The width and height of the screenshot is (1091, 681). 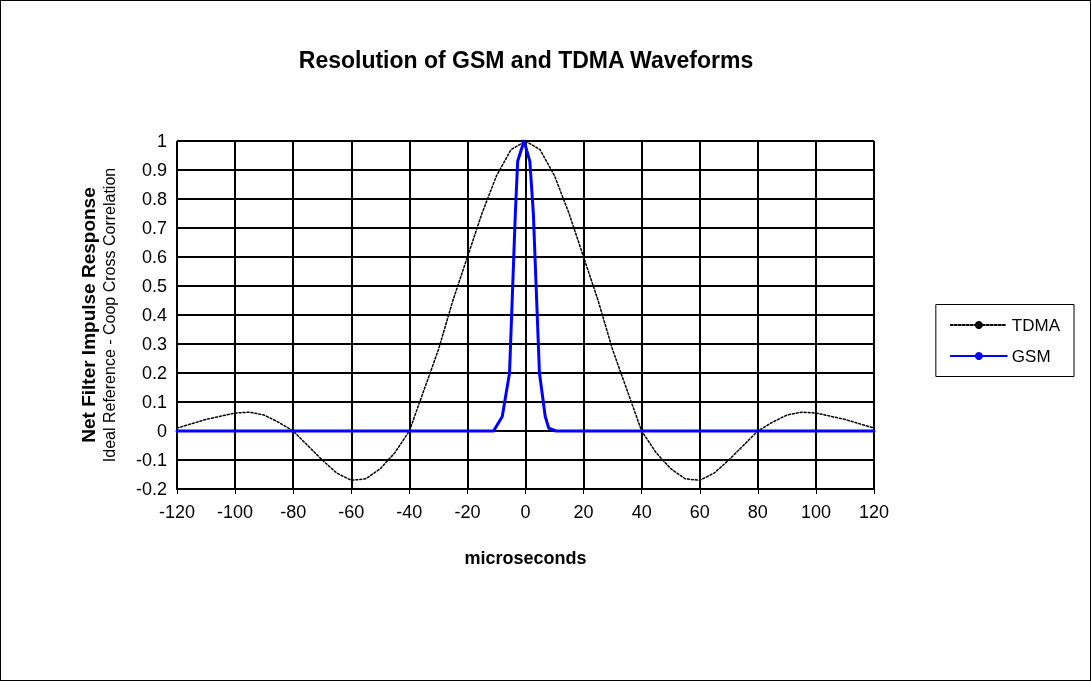 What do you see at coordinates (293, 512) in the screenshot?
I see `x-tick-label: -80` at bounding box center [293, 512].